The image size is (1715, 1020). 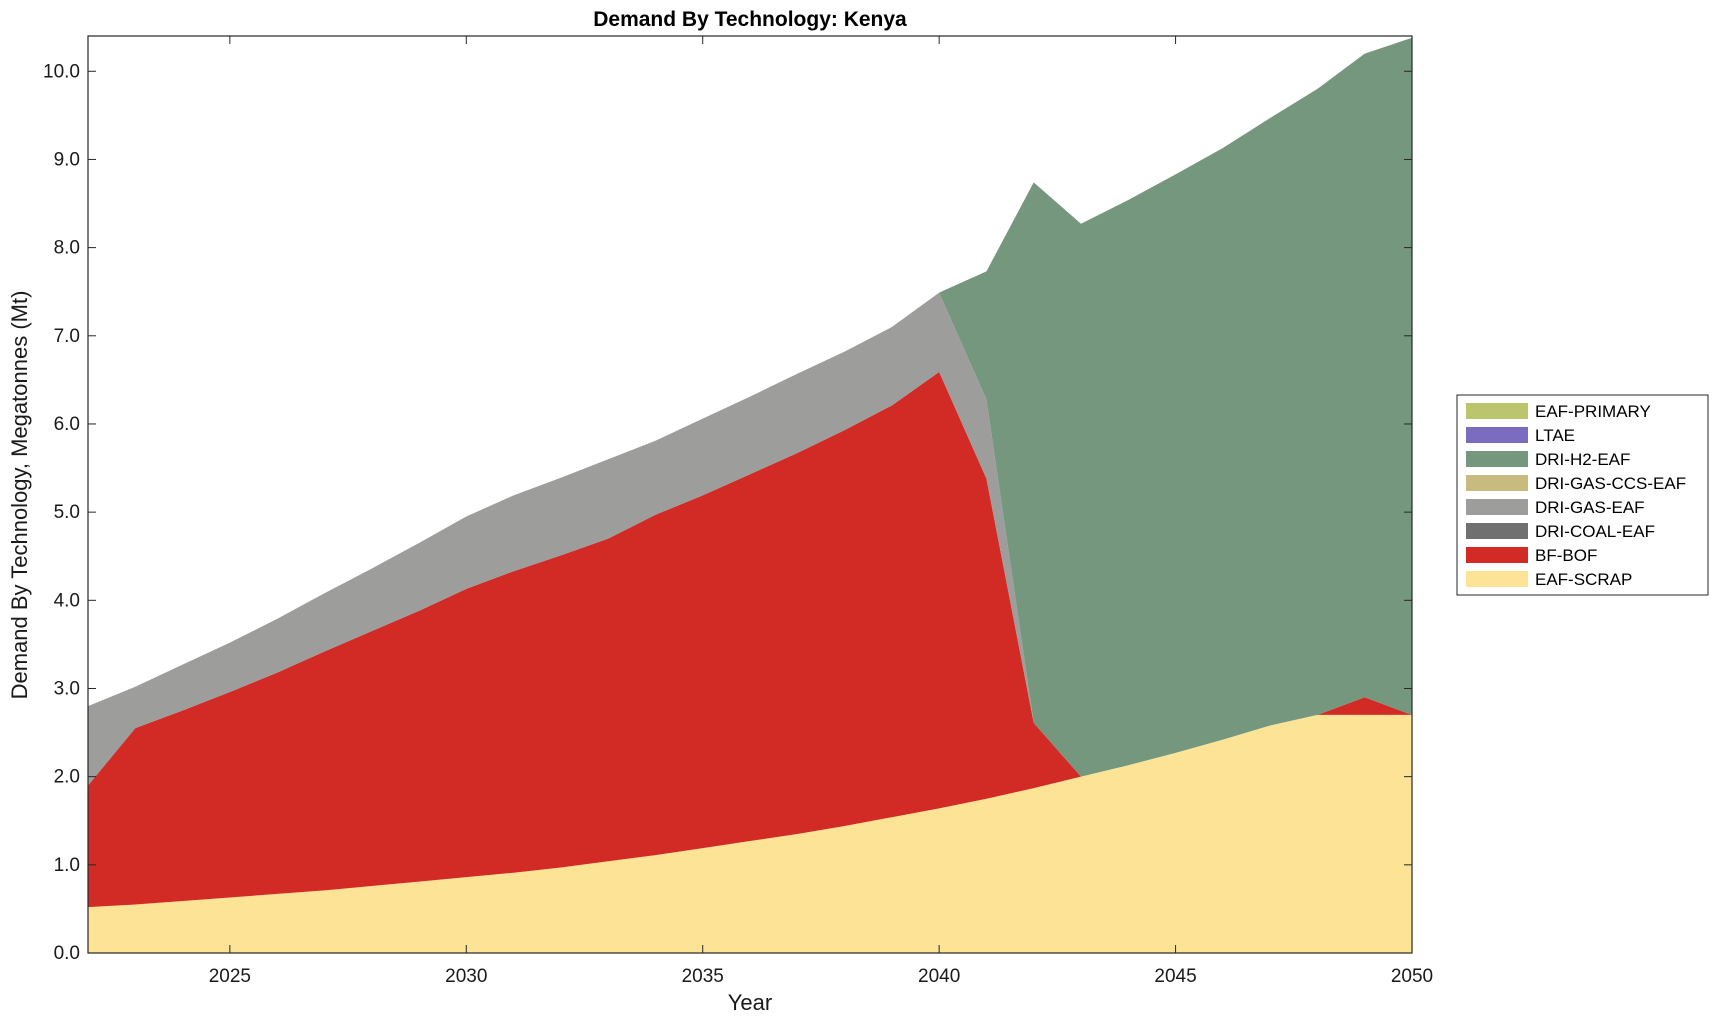 What do you see at coordinates (1497, 435) in the screenshot?
I see `legend-swatch-ltae` at bounding box center [1497, 435].